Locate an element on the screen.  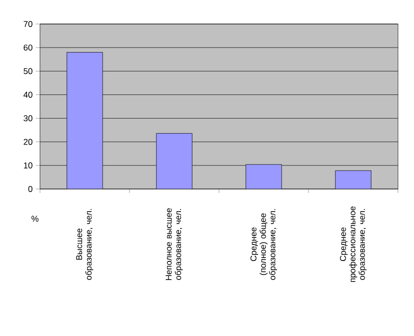
y-axis-title: % is located at coordinates (35, 219).